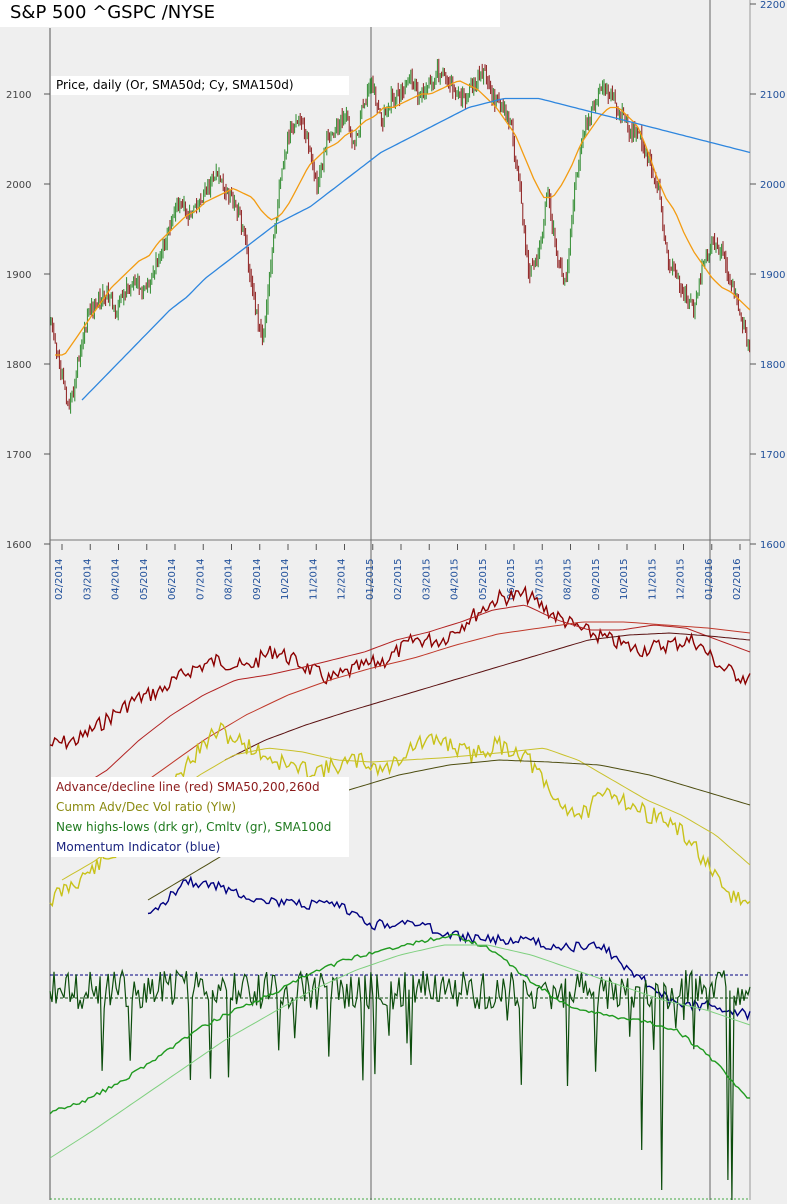 Image resolution: width=787 pixels, height=1204 pixels. I want to click on date-tick-label: 05/2014, so click(144, 579).